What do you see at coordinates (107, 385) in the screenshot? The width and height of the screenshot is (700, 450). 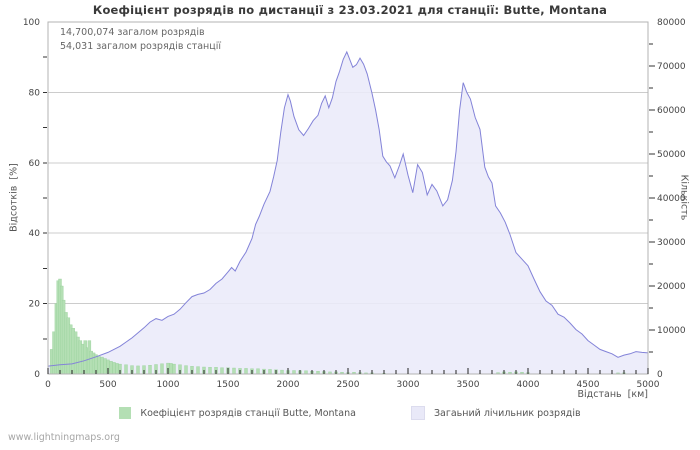 I see `x-tick-label: 500` at bounding box center [107, 385].